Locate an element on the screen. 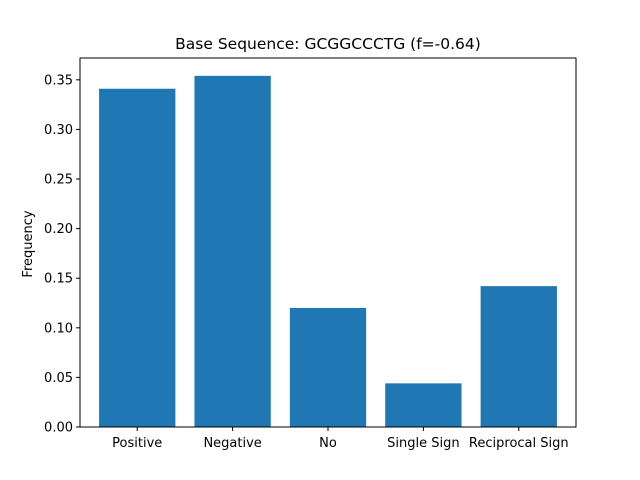 Image resolution: width=640 pixels, height=480 pixels. y-tick-label: 0.35 is located at coordinates (58, 80).